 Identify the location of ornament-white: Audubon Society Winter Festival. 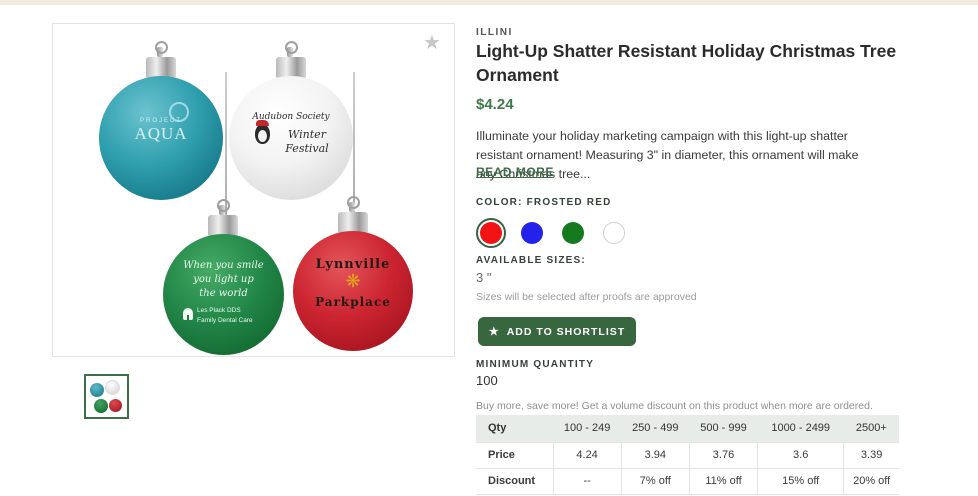
(291, 138).